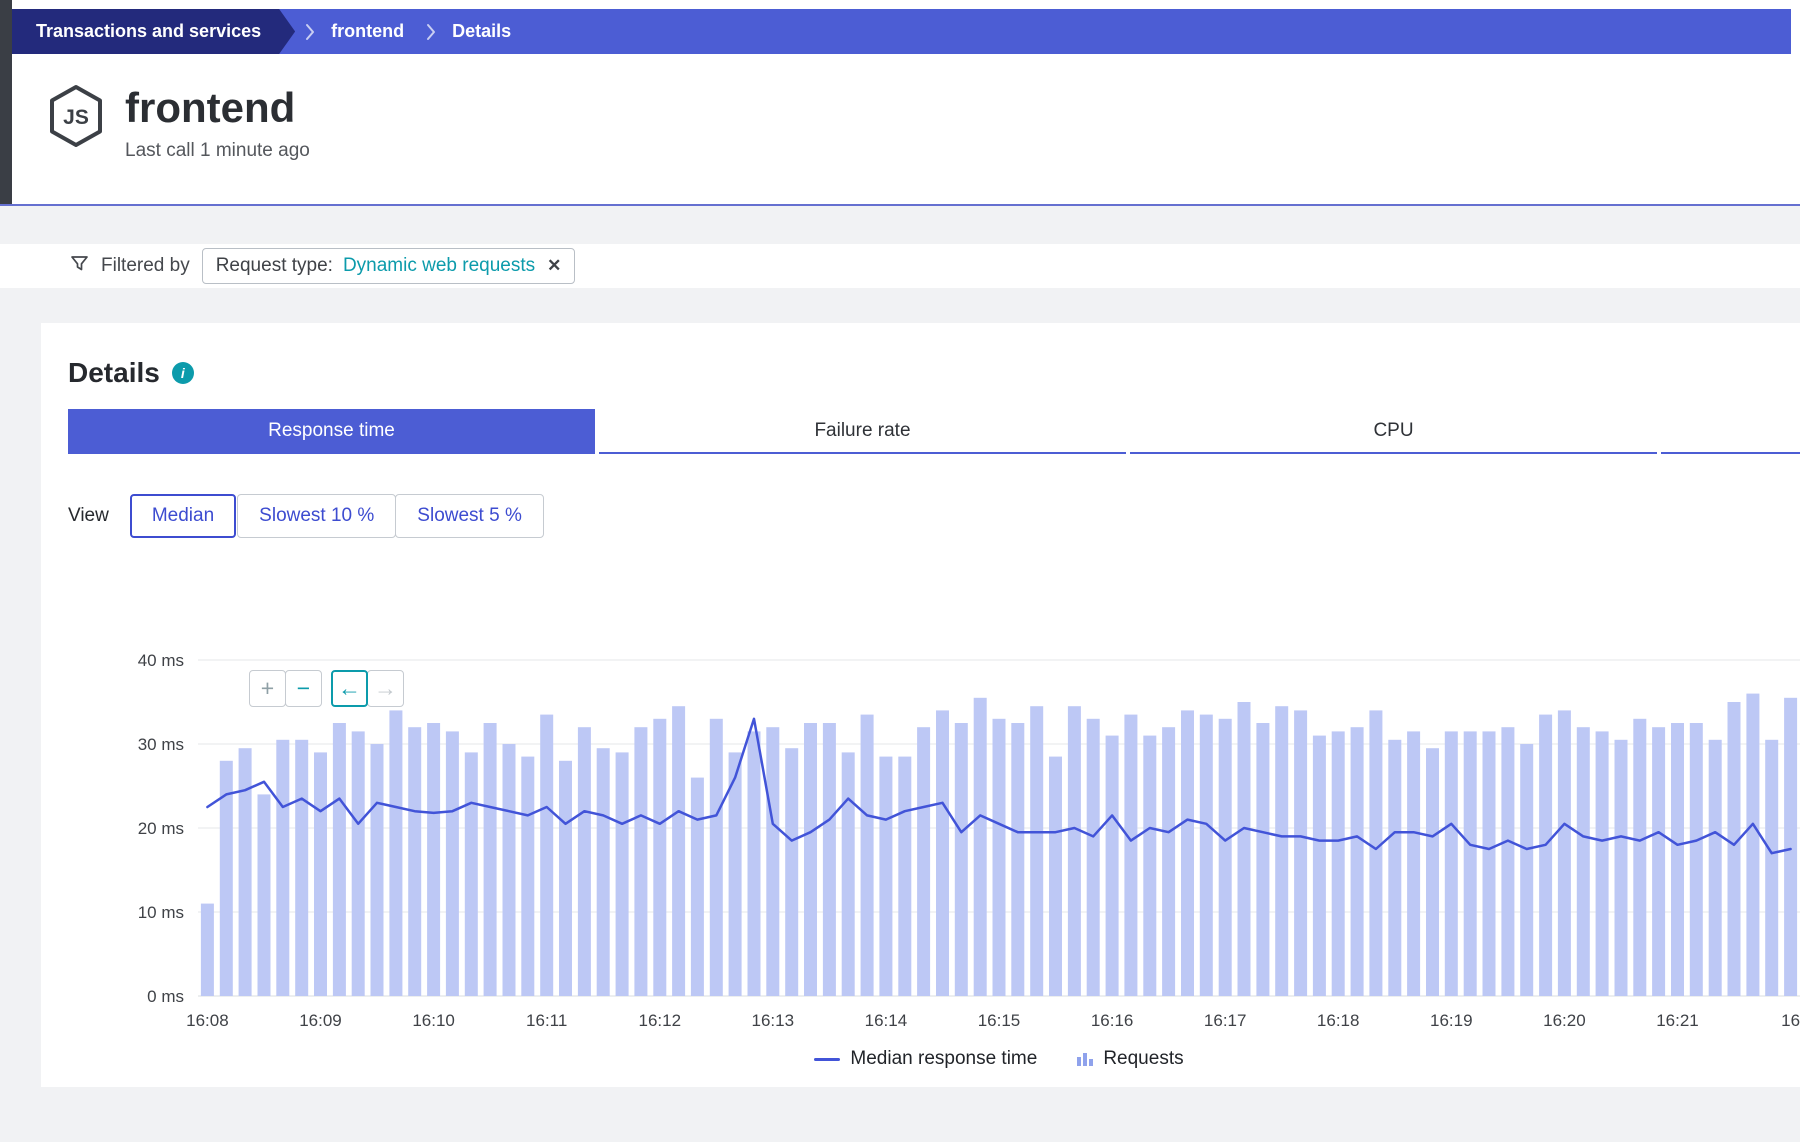 The image size is (1800, 1142). I want to click on svg-text: 16:17, so click(1225, 1020).